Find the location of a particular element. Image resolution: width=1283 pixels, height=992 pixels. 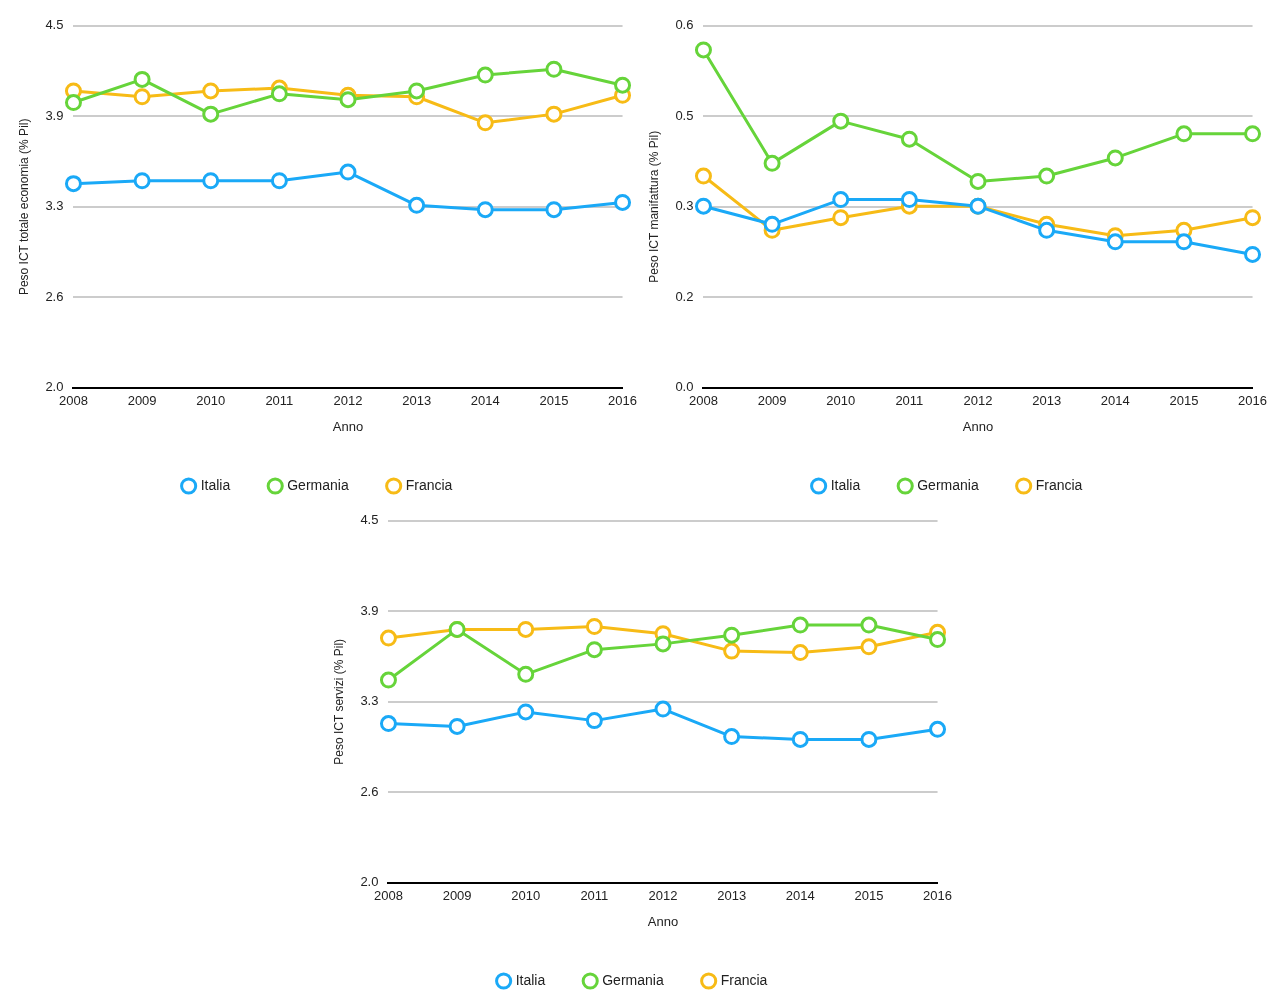

y-axis-title: Peso ICT servizi (% Pil) is located at coordinates (338, 701).